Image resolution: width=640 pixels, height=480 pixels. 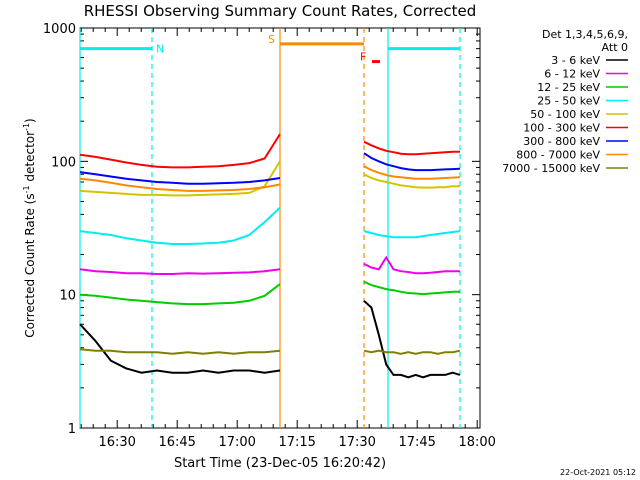 I want to click on legend-label: 12 - 25 keV, so click(x=568, y=87).